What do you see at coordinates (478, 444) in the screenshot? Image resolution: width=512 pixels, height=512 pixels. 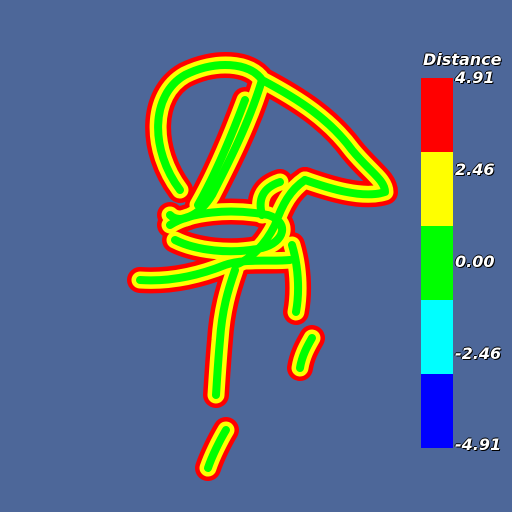 I see `colorbar-tick-label: -4.91` at bounding box center [478, 444].